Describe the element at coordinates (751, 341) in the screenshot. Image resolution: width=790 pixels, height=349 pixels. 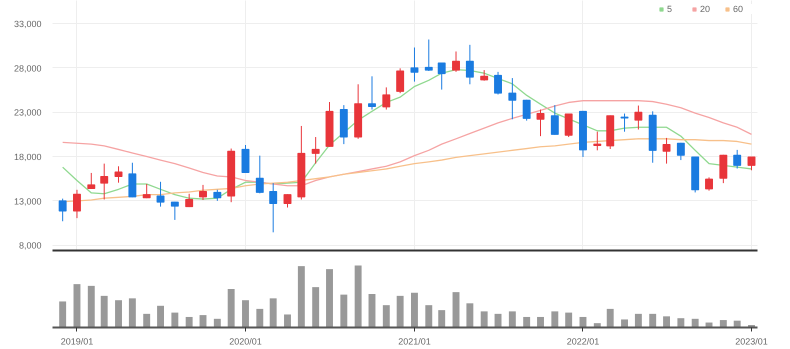
I see `x-tick-label: 2023/01` at that location.